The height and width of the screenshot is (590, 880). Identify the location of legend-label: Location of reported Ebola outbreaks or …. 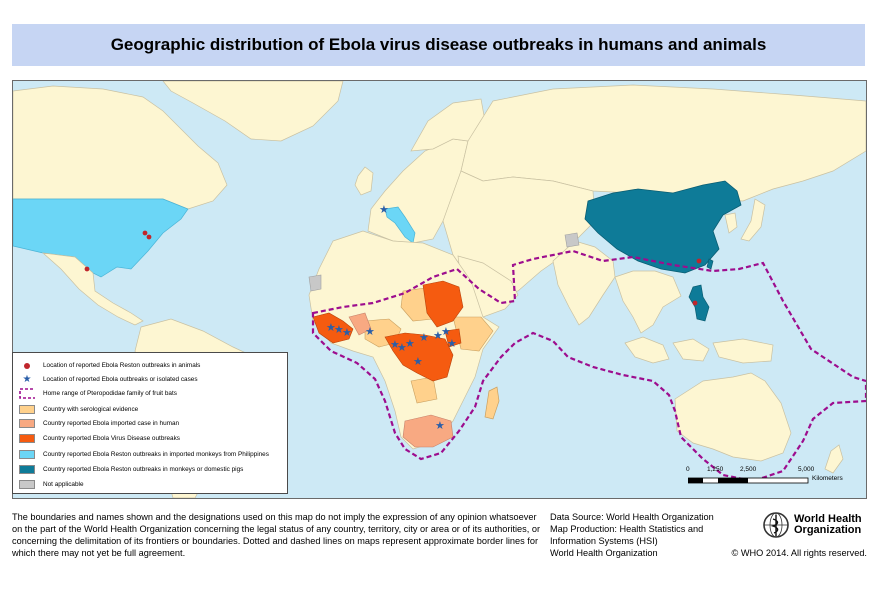
(120, 379).